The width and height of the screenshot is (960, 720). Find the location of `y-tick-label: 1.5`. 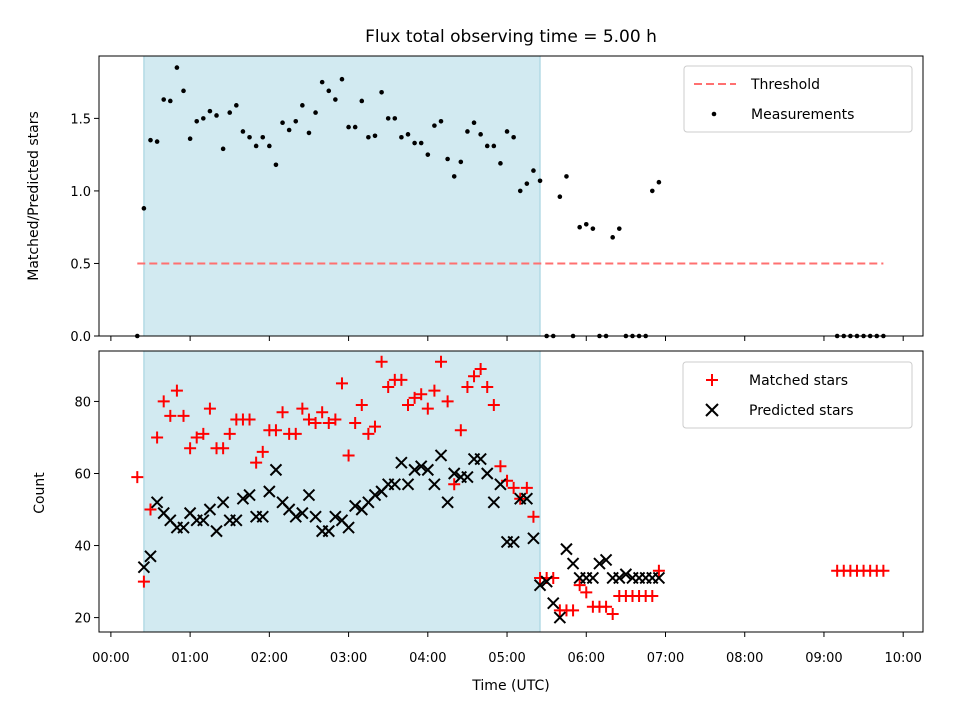

y-tick-label: 1.5 is located at coordinates (80, 119).